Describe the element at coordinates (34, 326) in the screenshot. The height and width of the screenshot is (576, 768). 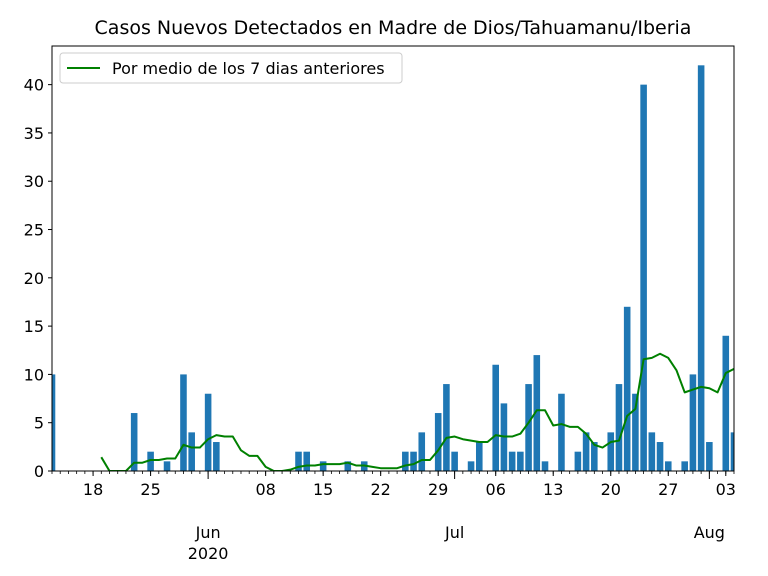
I see `y-tick-label: 15` at that location.